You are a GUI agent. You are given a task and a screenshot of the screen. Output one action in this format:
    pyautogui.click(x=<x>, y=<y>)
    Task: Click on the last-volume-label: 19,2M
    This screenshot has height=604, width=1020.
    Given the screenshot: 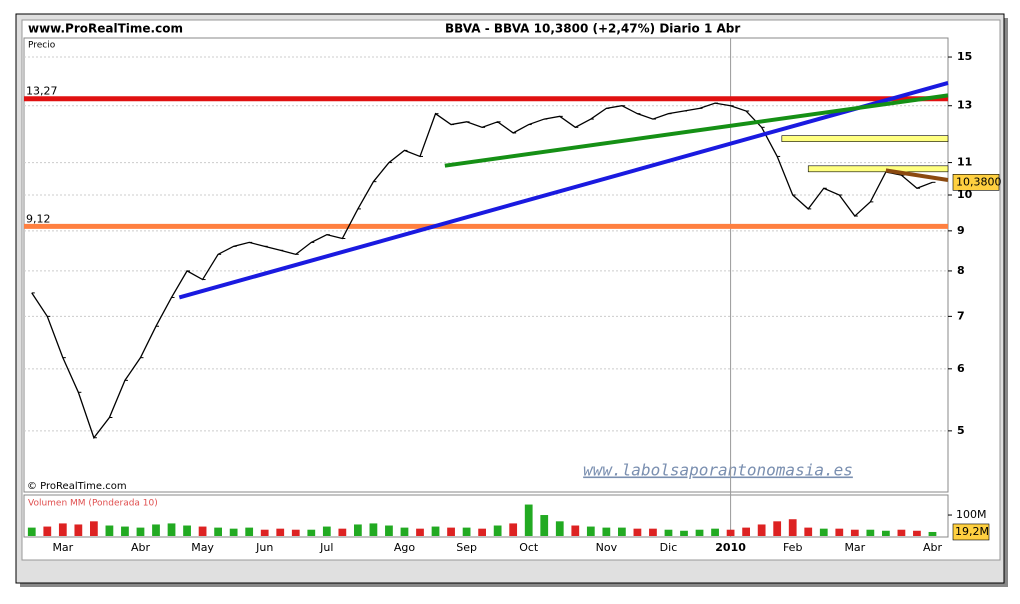 What is the action you would take?
    pyautogui.click(x=972, y=531)
    